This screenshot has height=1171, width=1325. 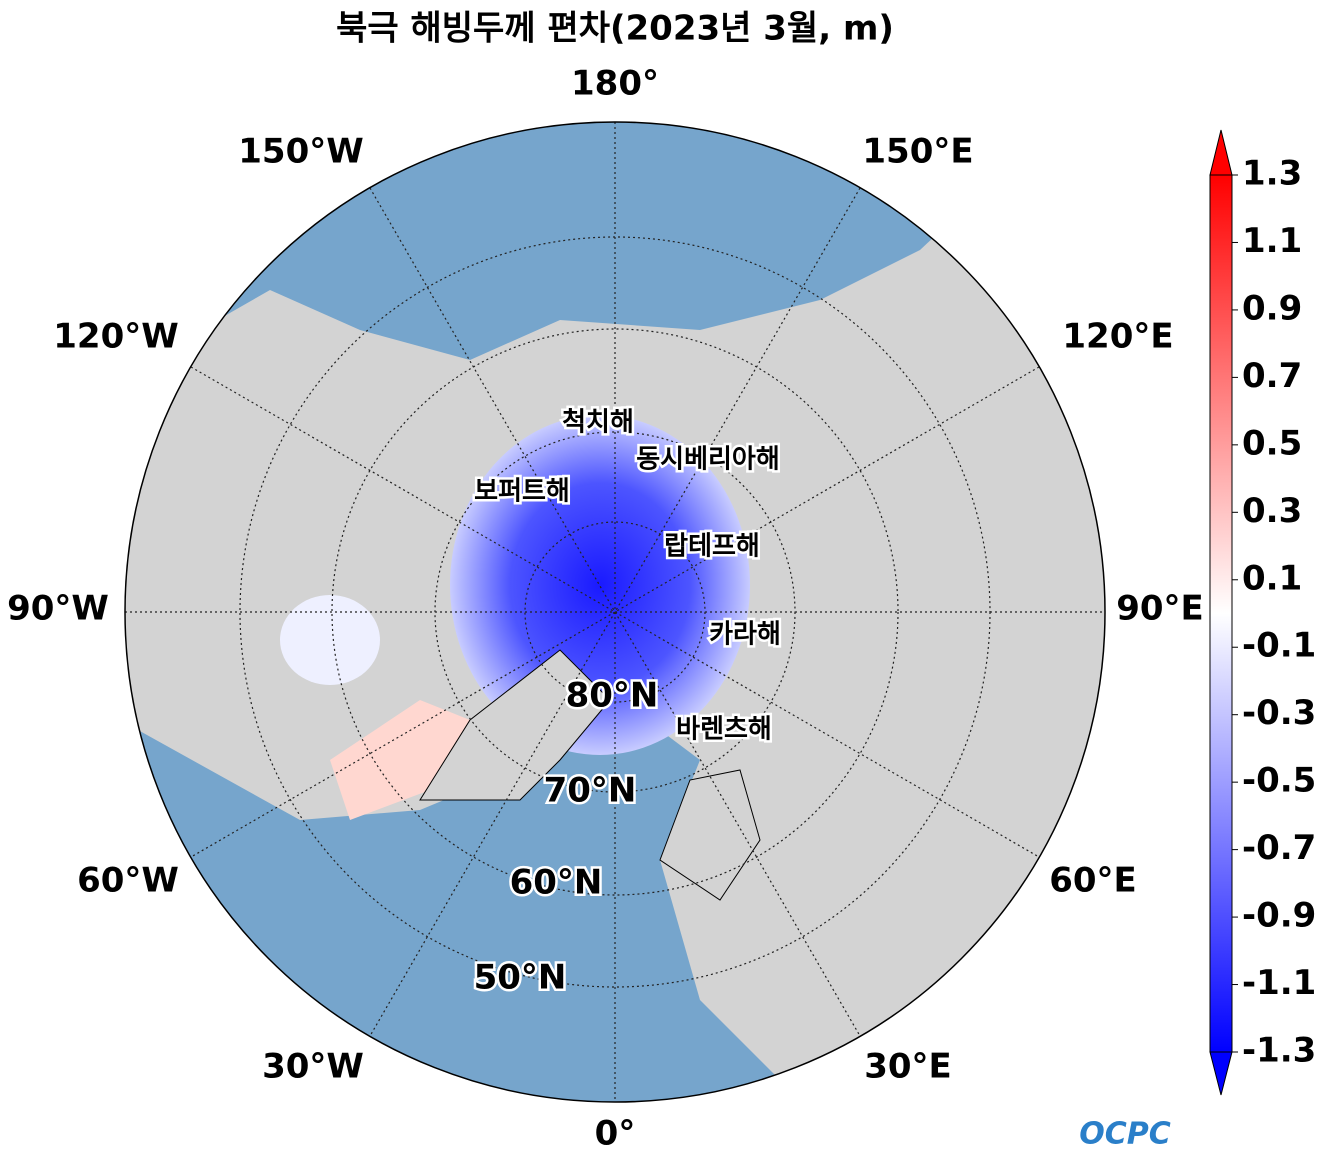 What do you see at coordinates (1279, 646) in the screenshot?
I see `colorbar-tick-label: -0.1` at bounding box center [1279, 646].